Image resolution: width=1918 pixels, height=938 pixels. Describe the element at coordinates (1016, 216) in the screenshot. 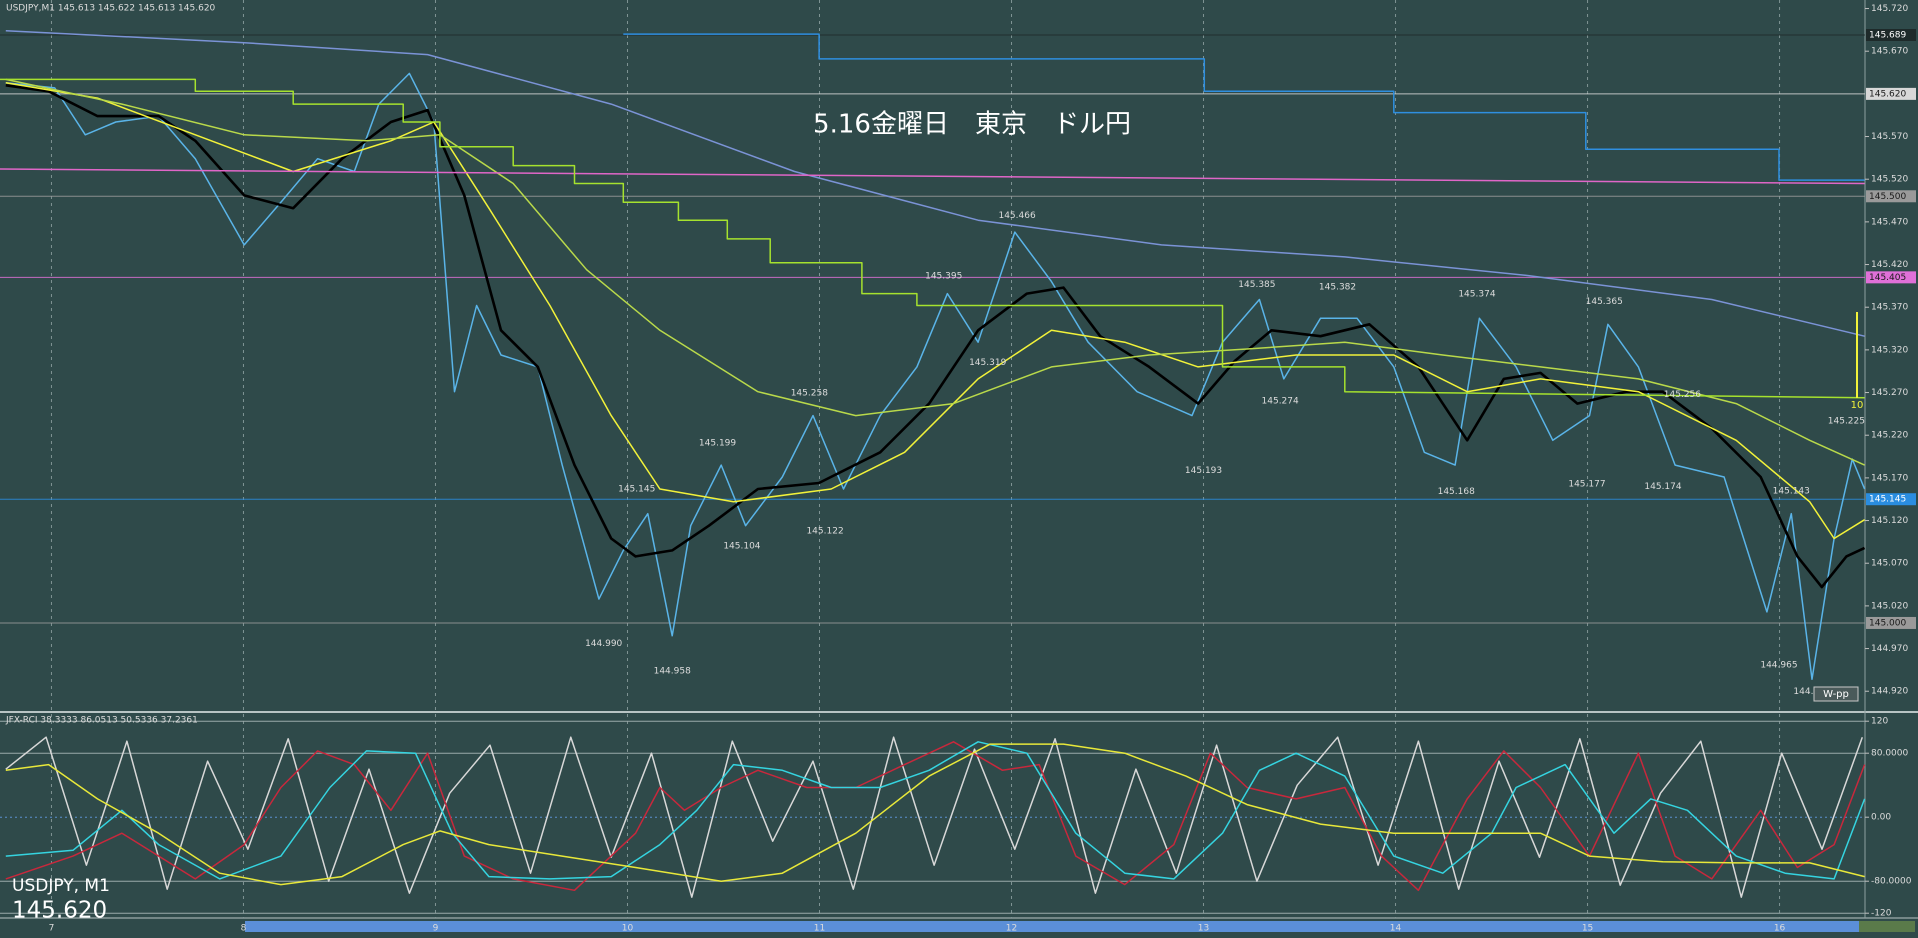

I see `price-extreme-label: 145.466` at that location.